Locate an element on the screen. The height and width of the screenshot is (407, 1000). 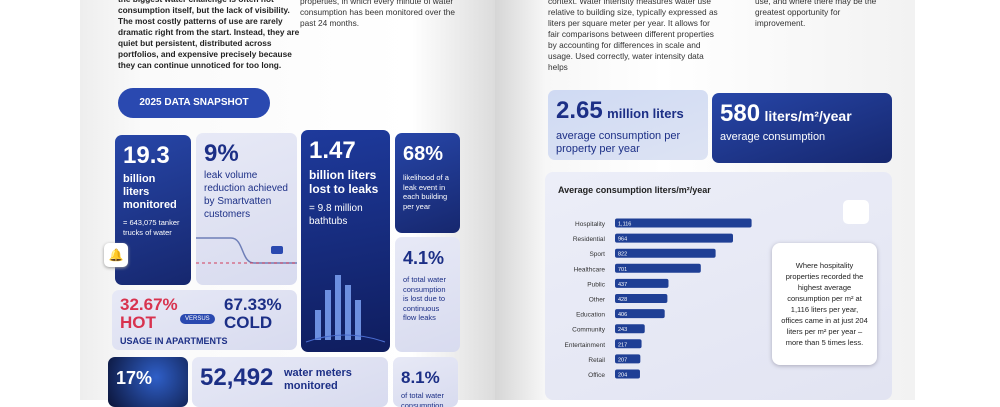
tile-meters: 52,492 water meters monitored is located at coordinates (290, 382).